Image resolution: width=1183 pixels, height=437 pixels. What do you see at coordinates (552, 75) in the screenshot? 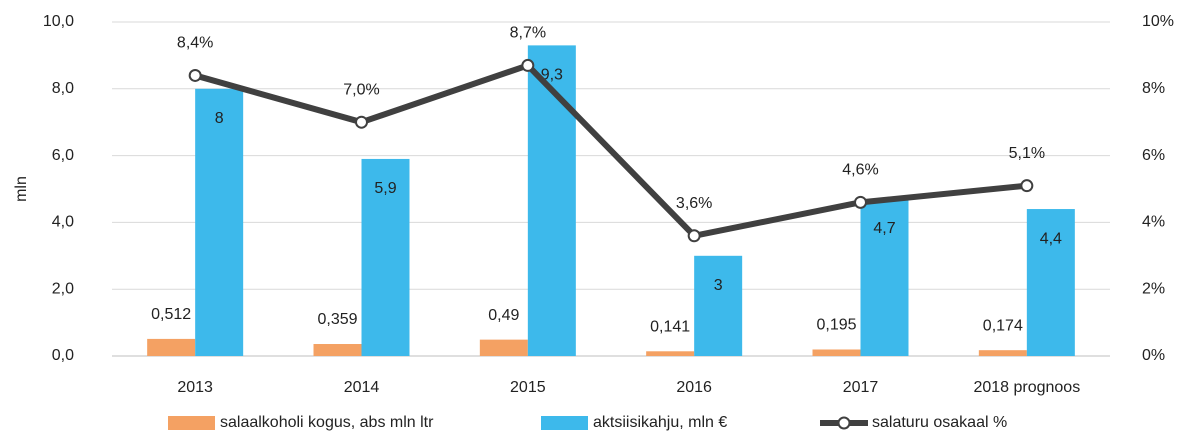
I see `data-label: 9,3` at bounding box center [552, 75].